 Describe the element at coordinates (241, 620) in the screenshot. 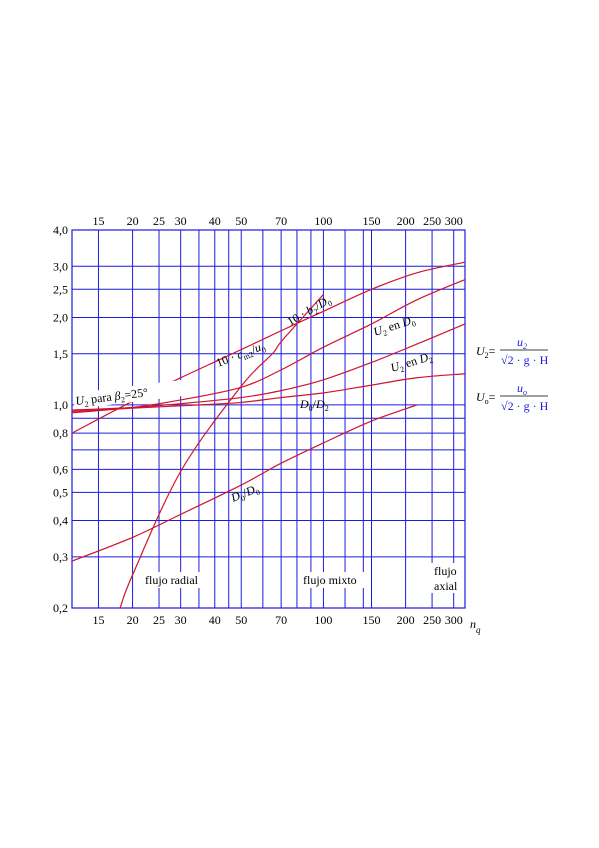

I see `x-tick-label-bottom: 50` at that location.